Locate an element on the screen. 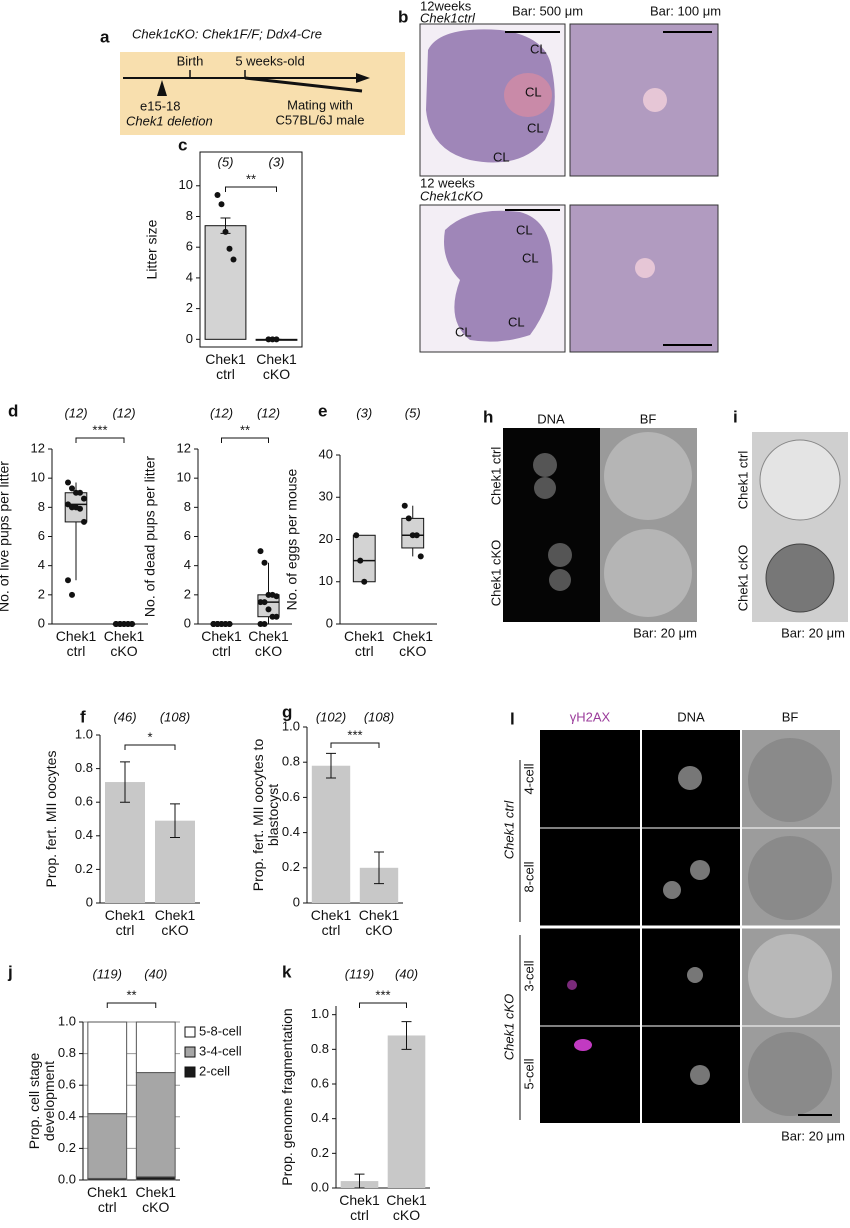 The height and width of the screenshot is (1228, 850). y-axis-title-box: Prop. cell stage development is located at coordinates (42, 1101).